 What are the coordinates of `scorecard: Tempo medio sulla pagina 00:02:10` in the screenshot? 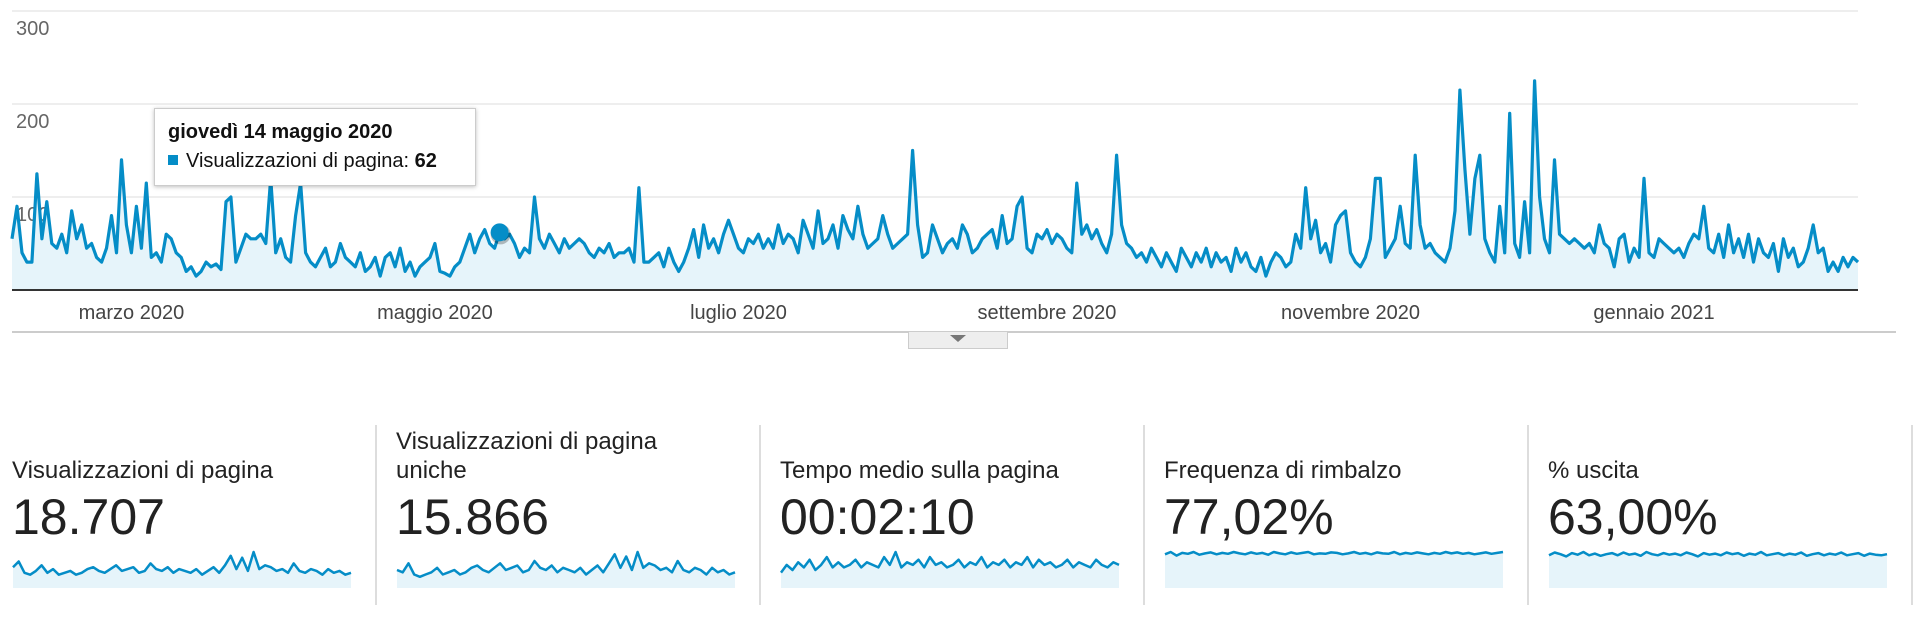 It's located at (955, 510).